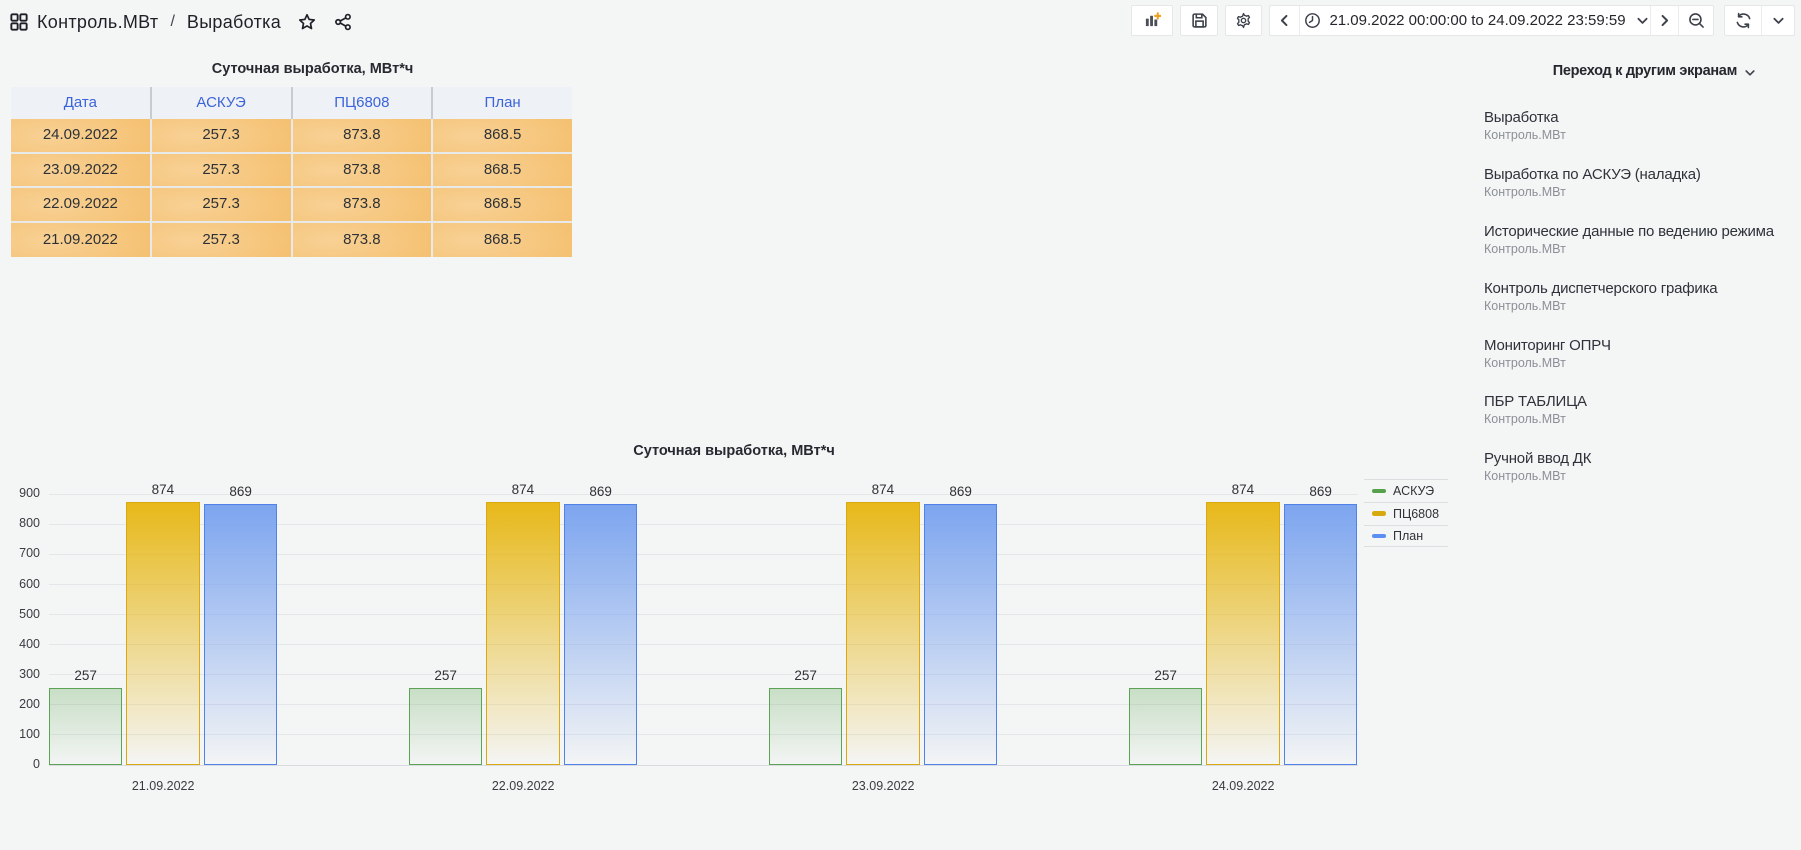 The height and width of the screenshot is (850, 1801). I want to click on y-axis-tick-label: 800, so click(29, 523).